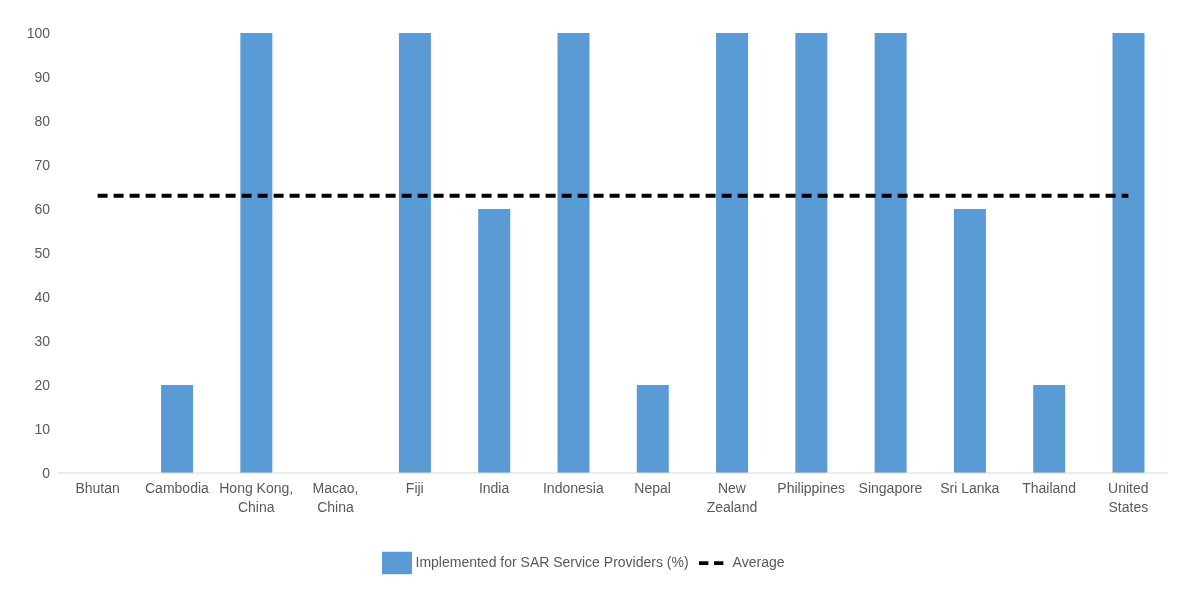 The image size is (1195, 592). I want to click on x-tick-label: Singapore, so click(890, 488).